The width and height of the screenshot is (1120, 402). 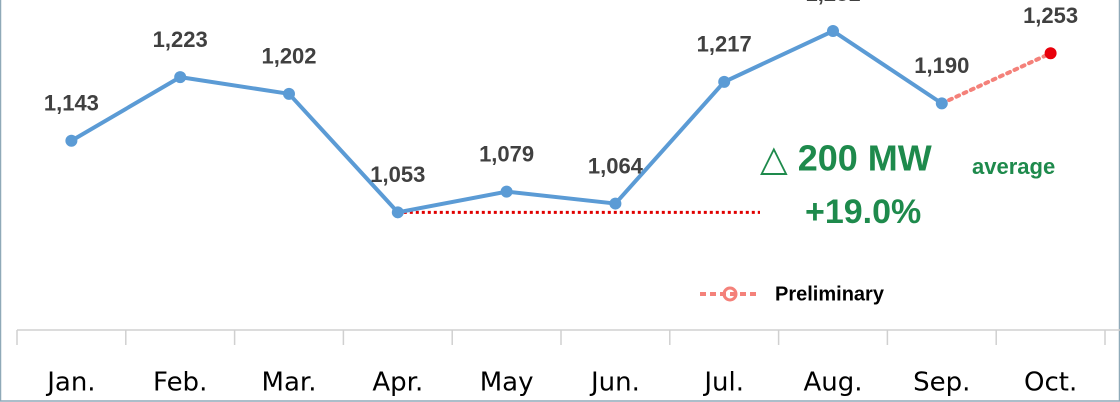 I want to click on annotation-subscript: average, so click(x=1013, y=166).